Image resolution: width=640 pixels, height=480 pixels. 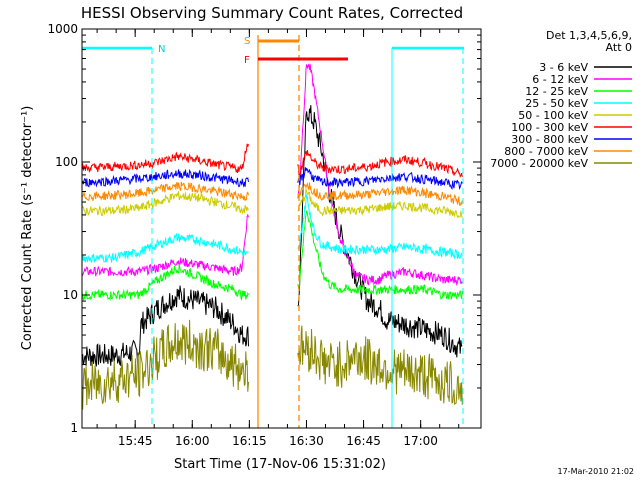 I want to click on legend-entry-50-100-kev: 50 - 100 keV, so click(x=575, y=115).